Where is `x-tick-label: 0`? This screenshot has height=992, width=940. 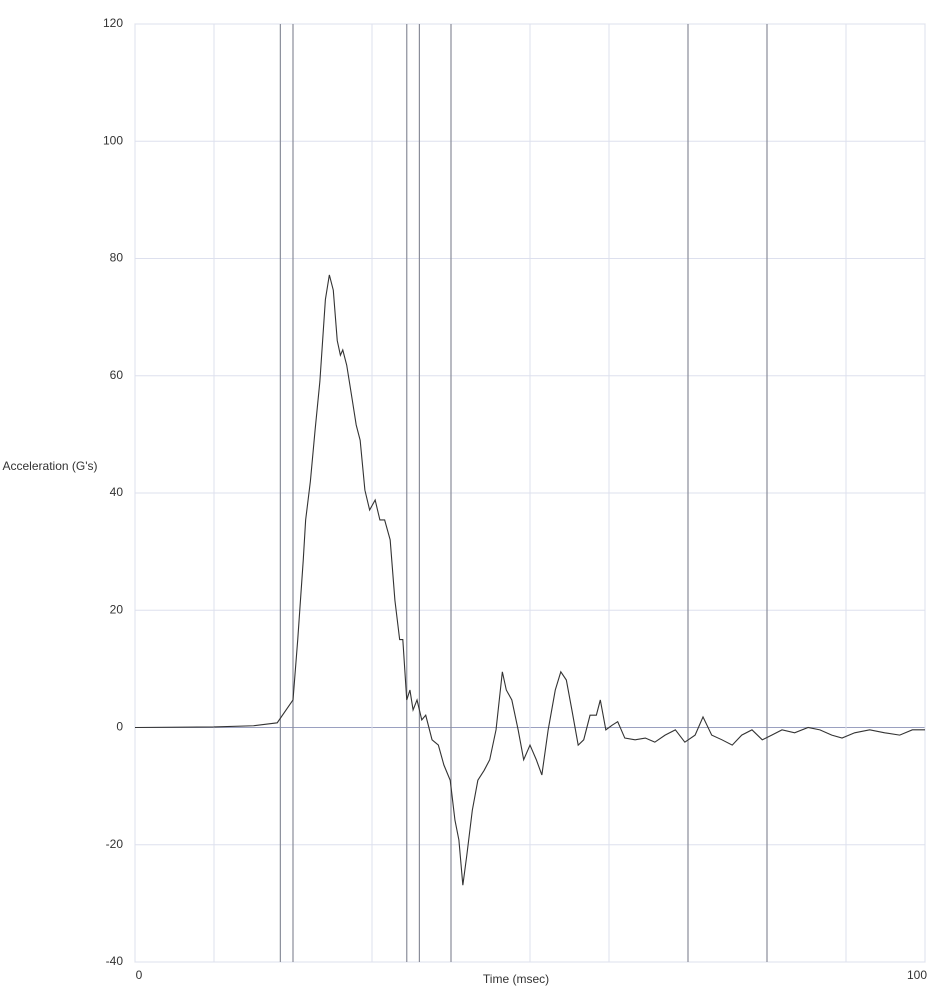
x-tick-label: 0 is located at coordinates (139, 975).